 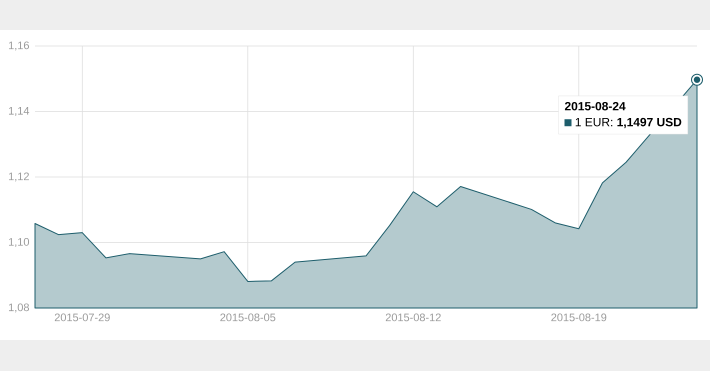 What do you see at coordinates (413, 318) in the screenshot?
I see `x-tick-label: 2015-08-12` at bounding box center [413, 318].